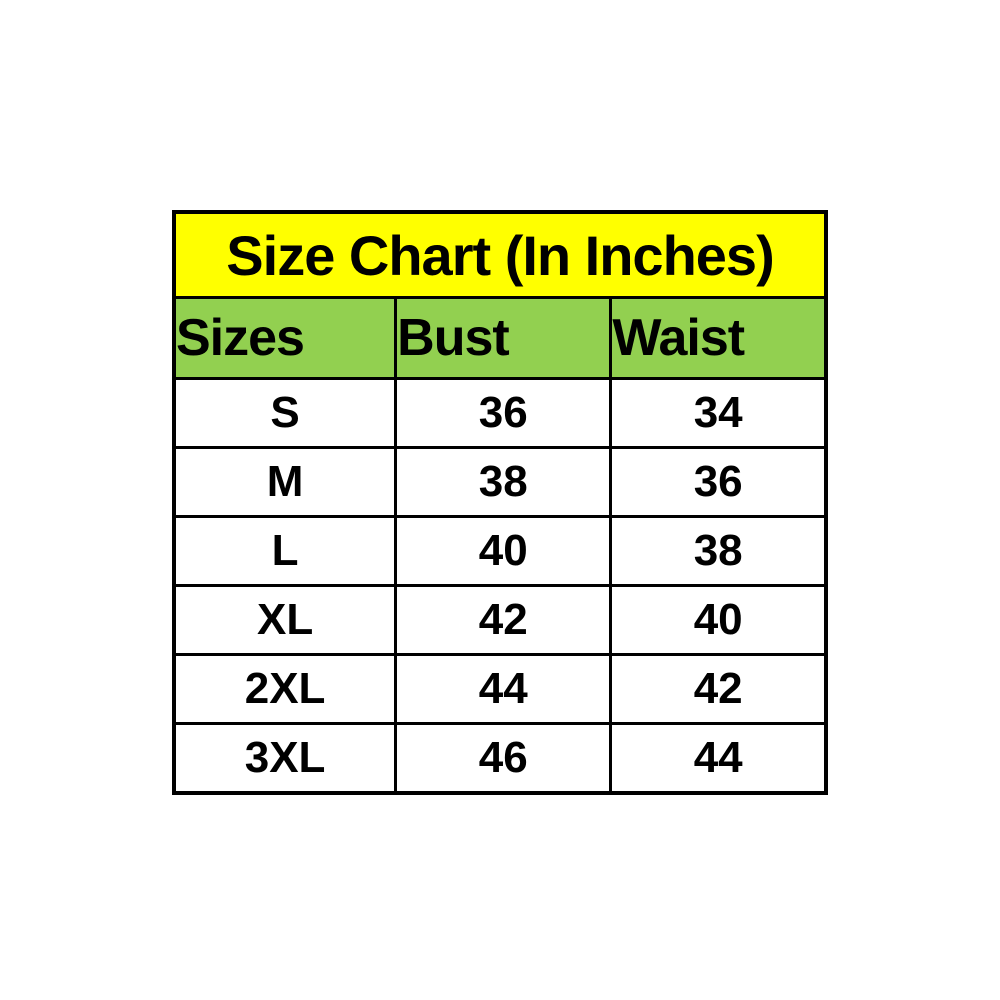  What do you see at coordinates (503, 413) in the screenshot?
I see `bust-value: 36` at bounding box center [503, 413].